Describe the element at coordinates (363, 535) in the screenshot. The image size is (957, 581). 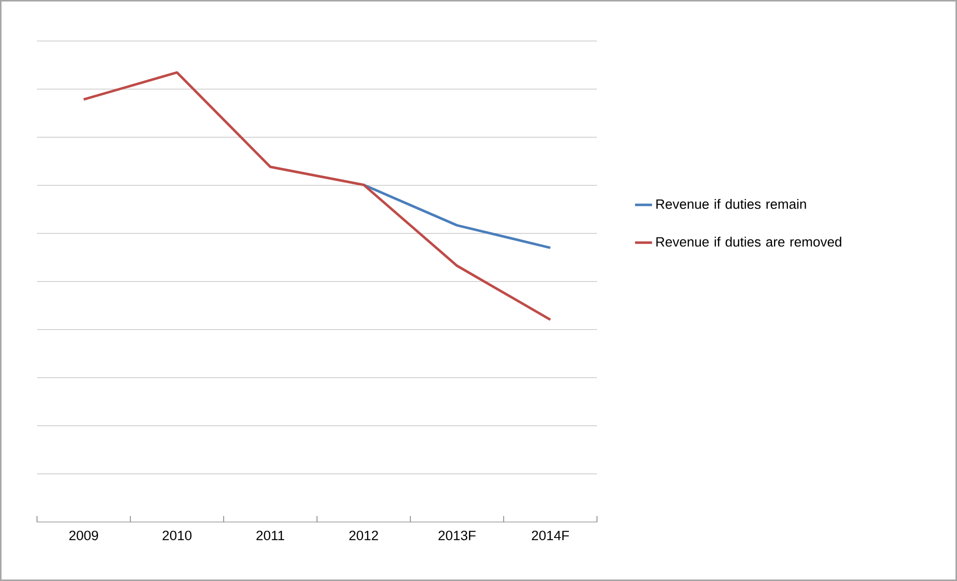
I see `x-tick-label: 2012` at that location.